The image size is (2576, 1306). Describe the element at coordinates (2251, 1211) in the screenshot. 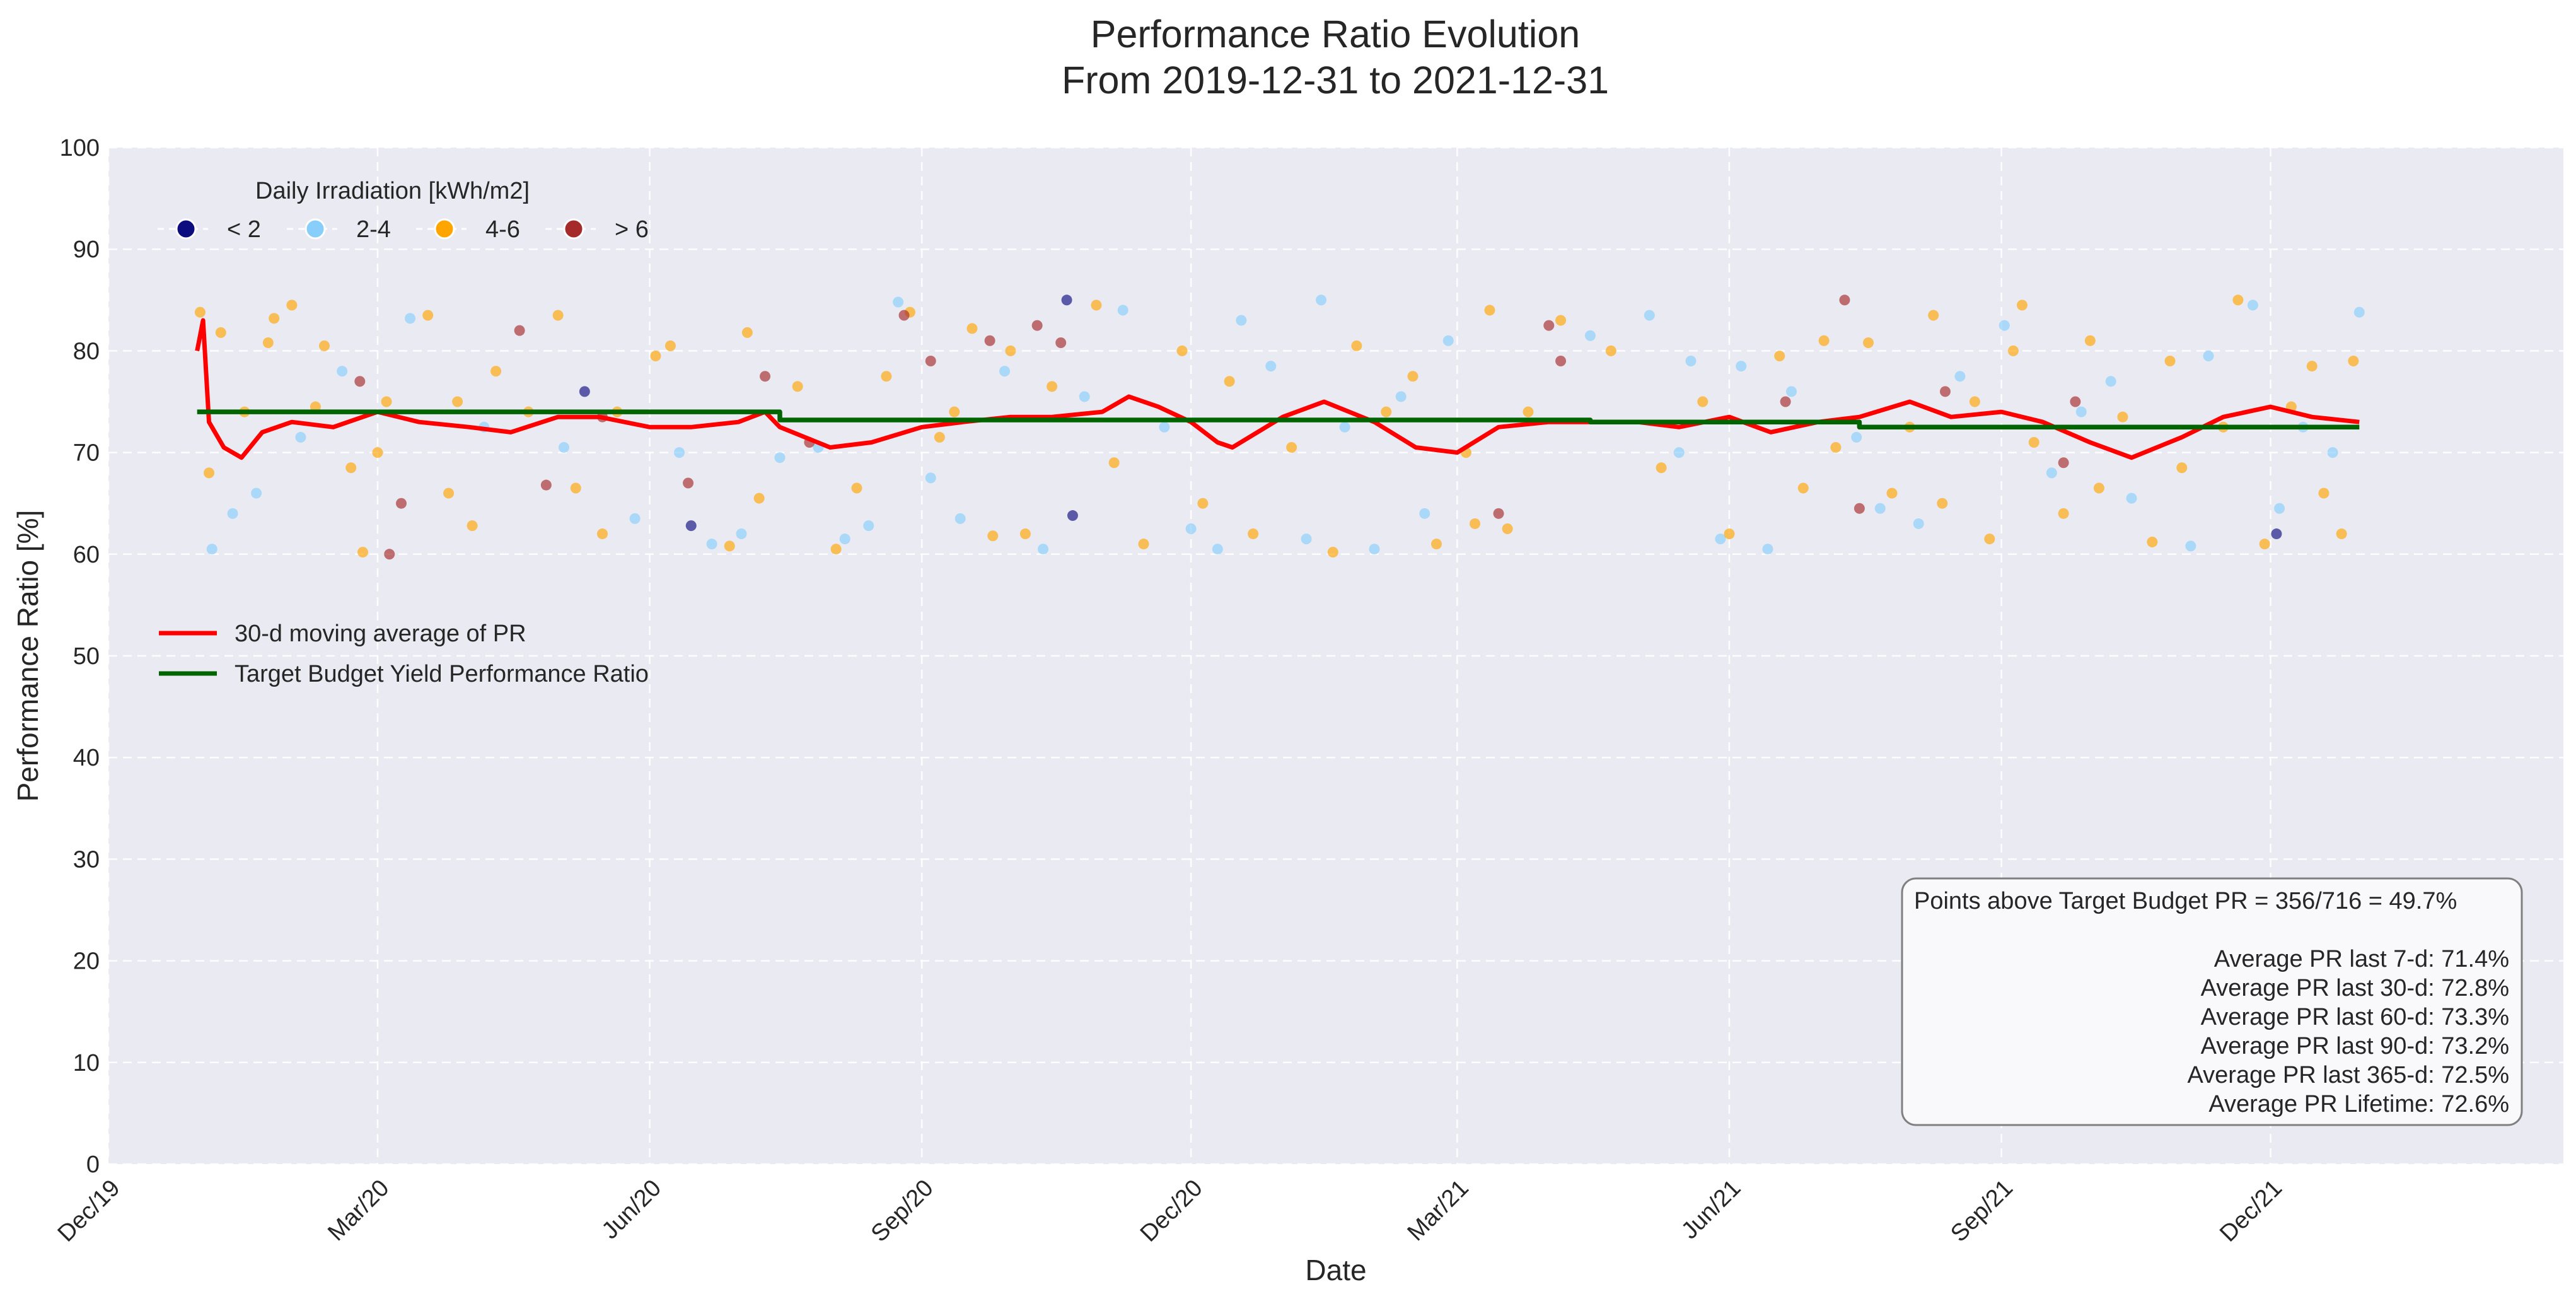

I see `x-tick-label: Dec/21` at that location.